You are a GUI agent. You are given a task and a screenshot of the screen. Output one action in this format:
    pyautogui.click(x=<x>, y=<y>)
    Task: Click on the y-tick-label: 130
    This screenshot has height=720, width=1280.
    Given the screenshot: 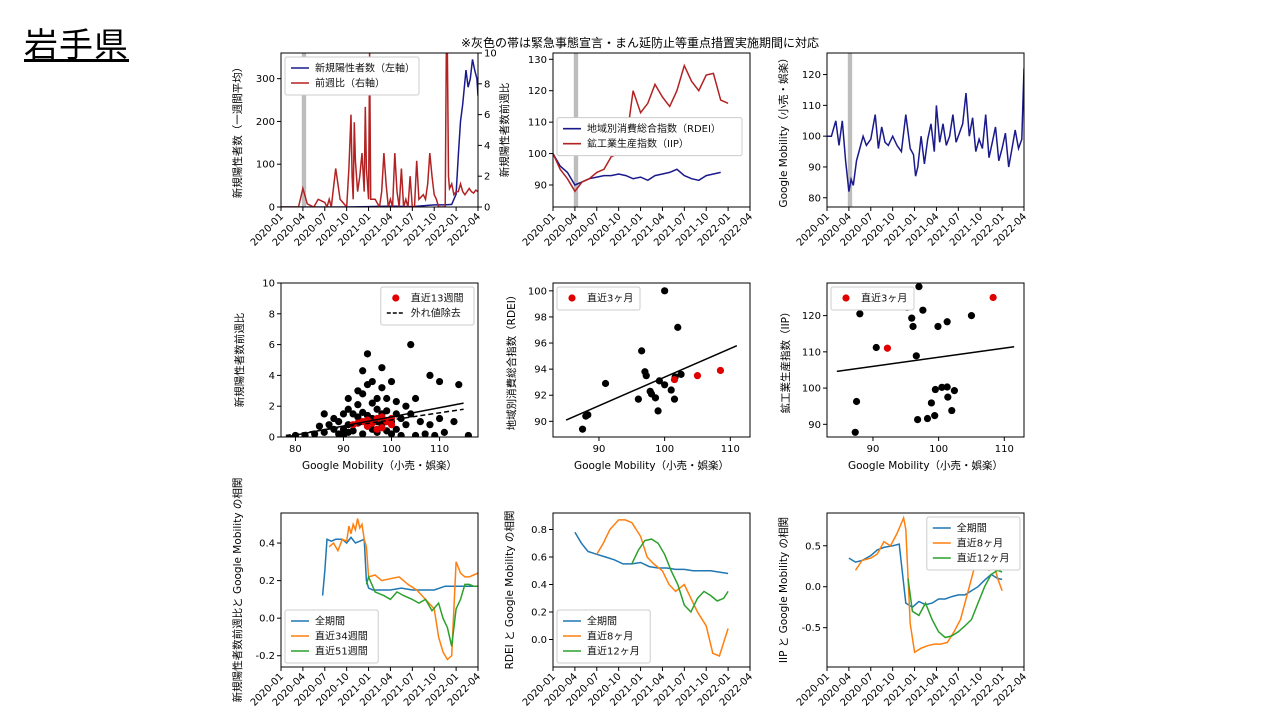 What is the action you would take?
    pyautogui.click(x=537, y=60)
    